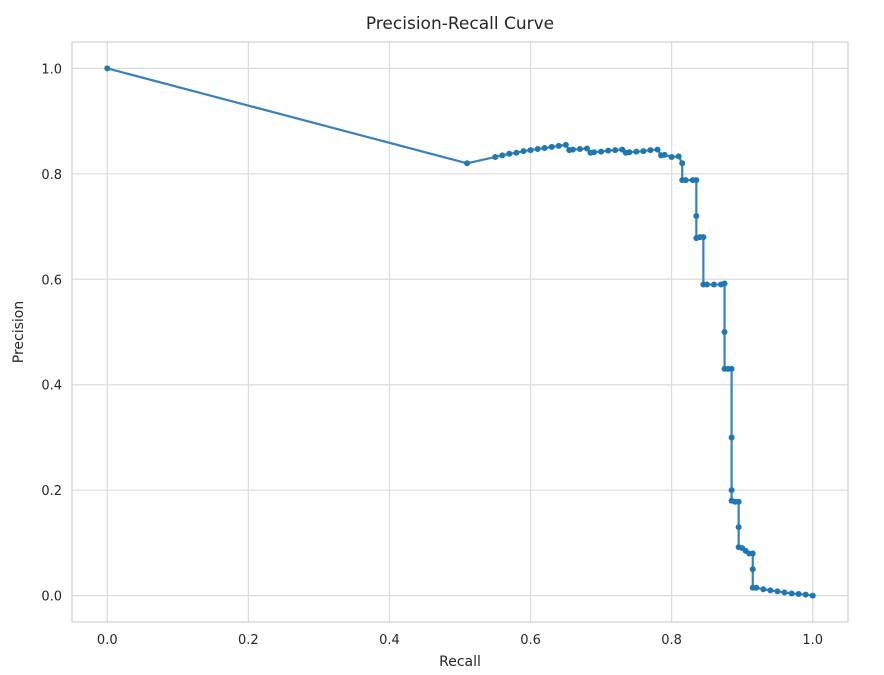 The height and width of the screenshot is (675, 884). What do you see at coordinates (51, 386) in the screenshot?
I see `y-tick-label-2: 0.4` at bounding box center [51, 386].